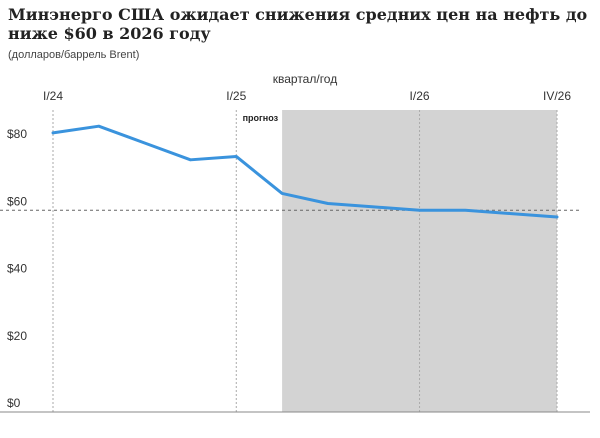 This screenshot has width=600, height=438. Describe the element at coordinates (14, 403) in the screenshot. I see `y-tick-label: $0` at that location.